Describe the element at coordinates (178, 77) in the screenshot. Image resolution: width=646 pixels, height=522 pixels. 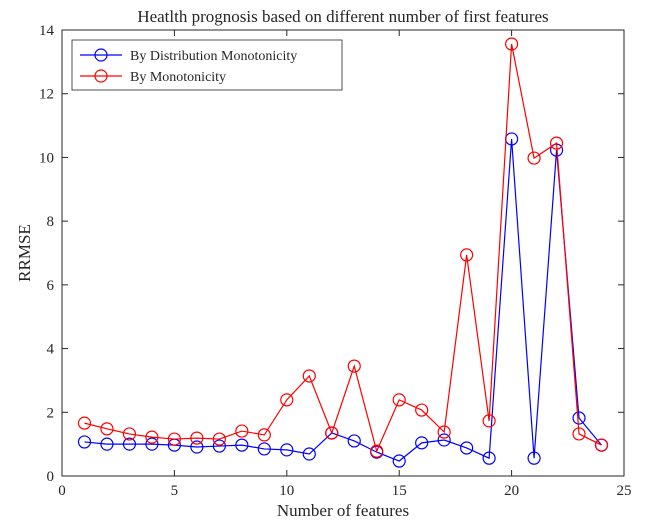
I see `legend-label: By Monotonicity` at that location.